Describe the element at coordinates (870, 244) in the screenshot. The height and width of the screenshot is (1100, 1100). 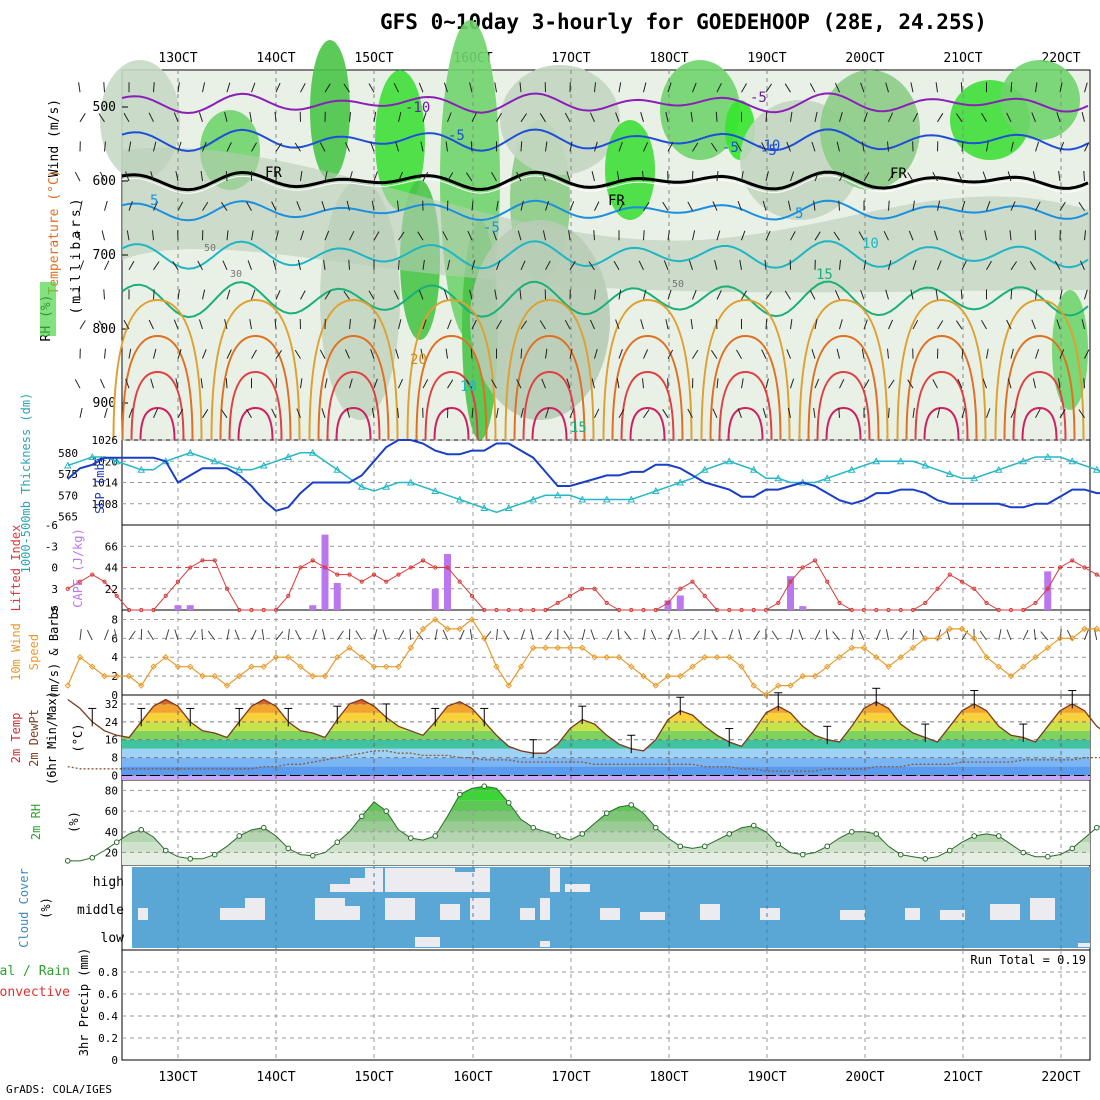
I see `contour-label: 10` at that location.